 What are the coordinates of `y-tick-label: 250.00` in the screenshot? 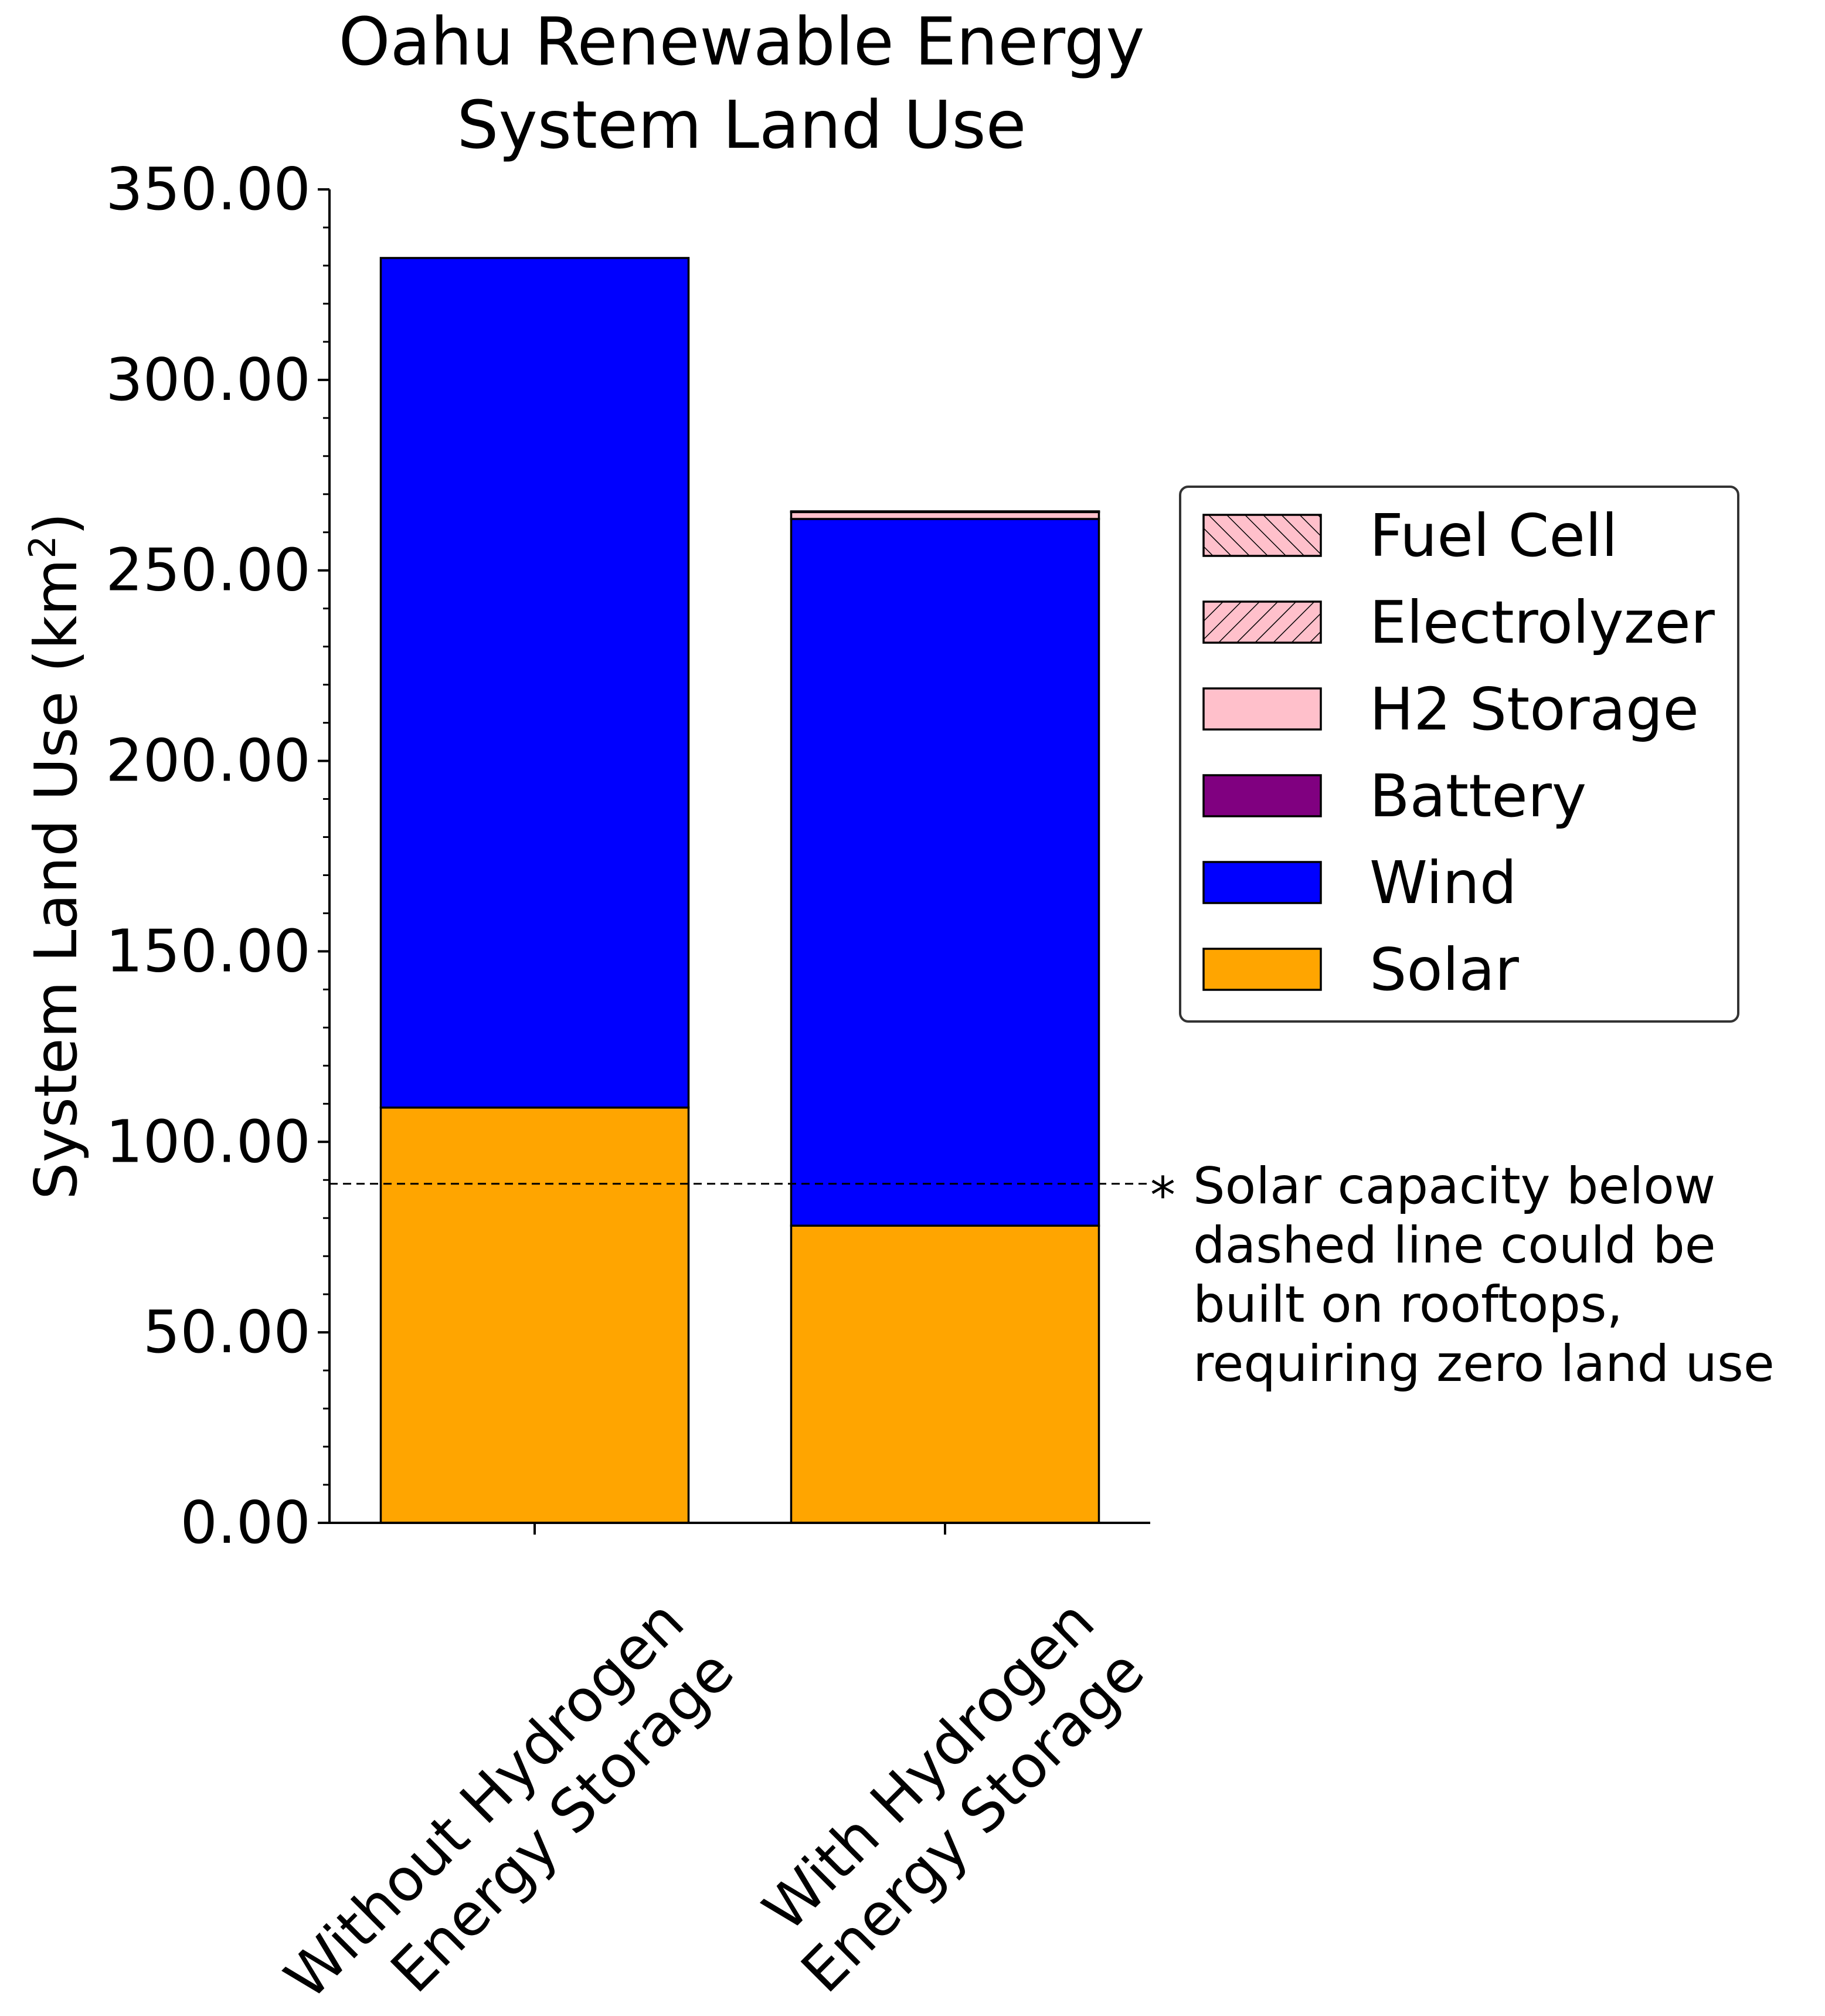 It's located at (209, 570).